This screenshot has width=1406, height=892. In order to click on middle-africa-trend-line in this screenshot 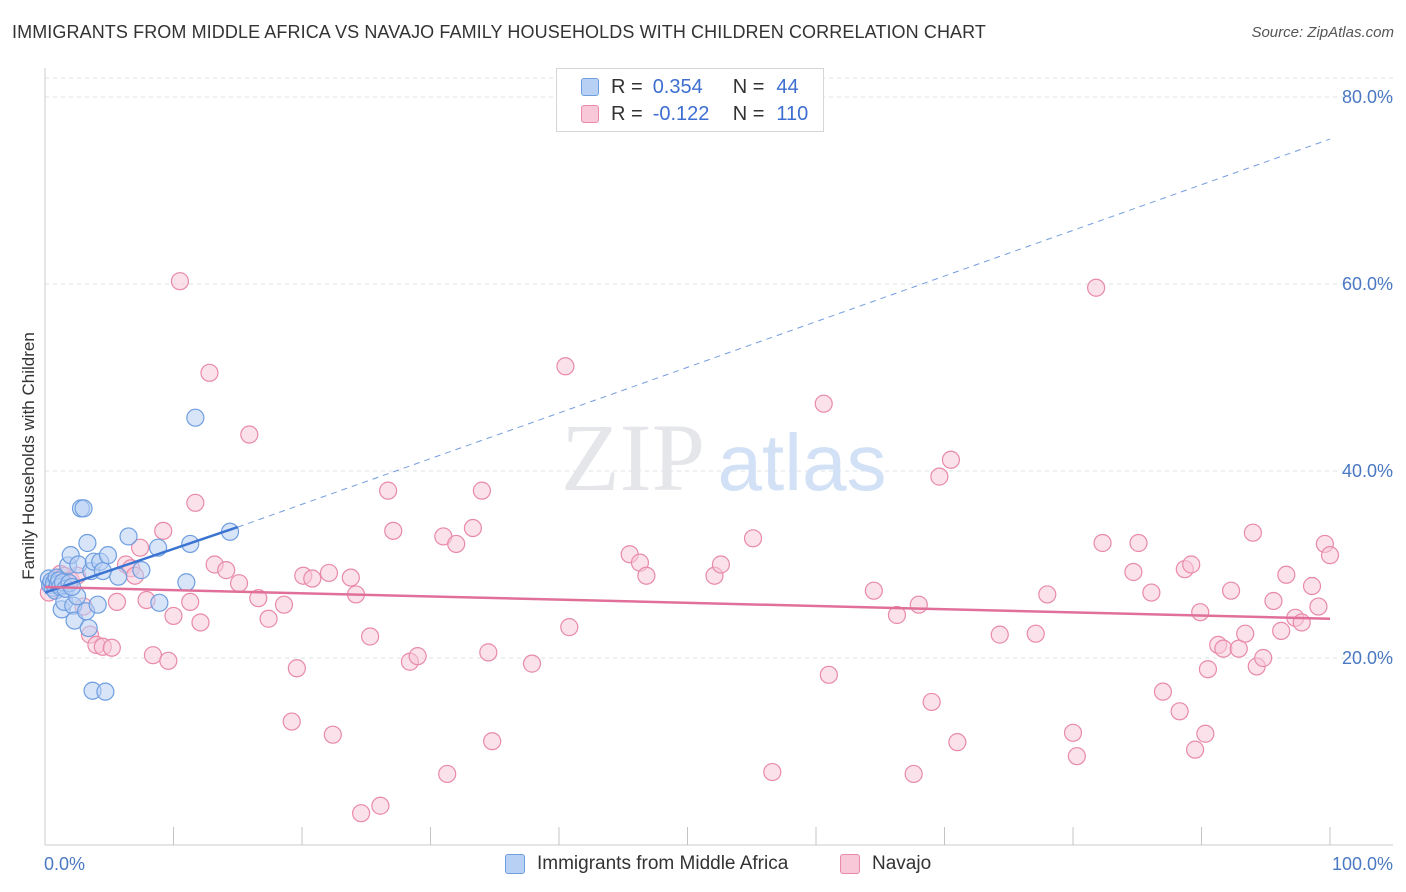, I will do `click(141, 559)`.